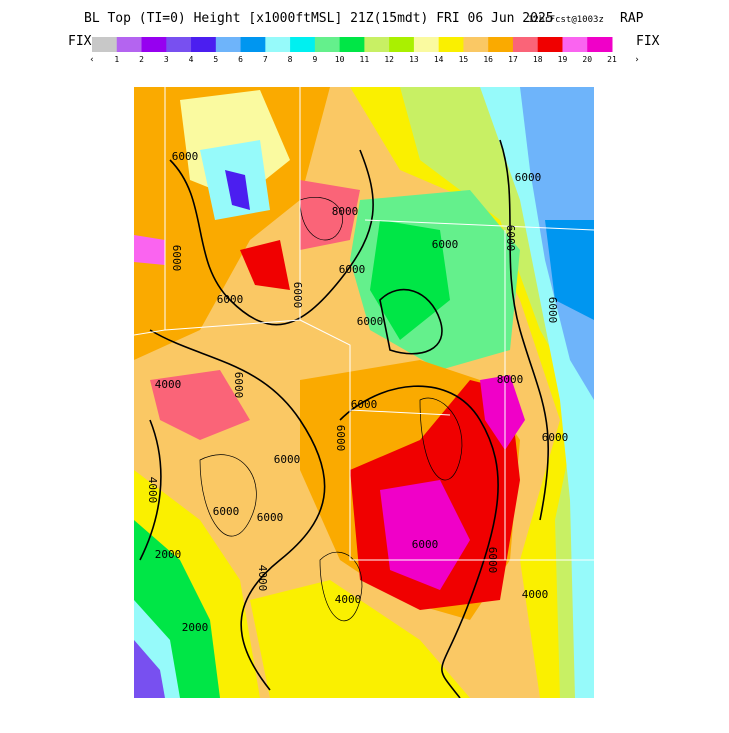  I want to click on colorbar-tick-label: 5, so click(215, 59).